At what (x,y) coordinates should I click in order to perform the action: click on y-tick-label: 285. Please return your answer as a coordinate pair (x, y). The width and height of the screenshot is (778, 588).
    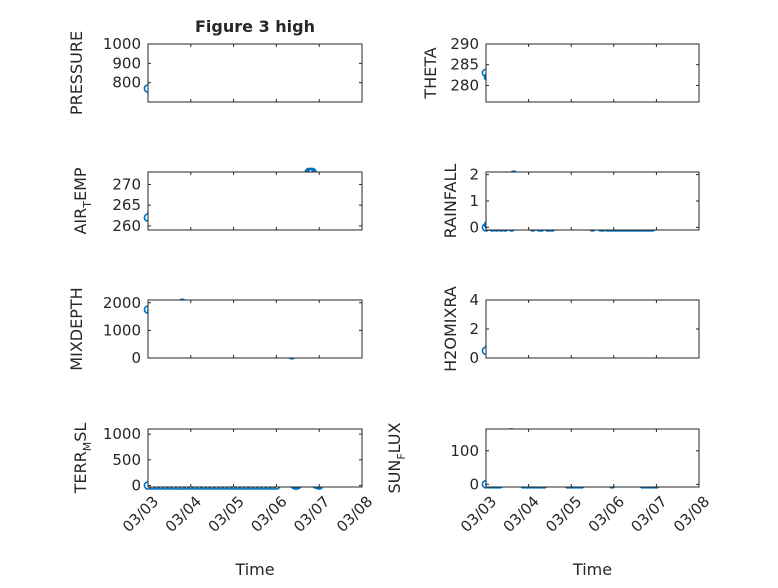
    Looking at the image, I should click on (464, 65).